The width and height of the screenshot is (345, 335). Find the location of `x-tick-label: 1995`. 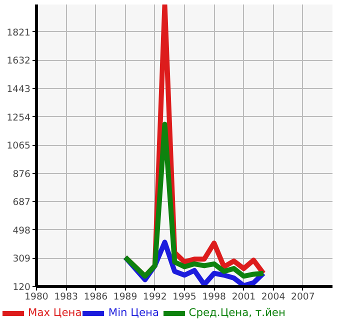

x-tick-label: 1995 is located at coordinates (184, 297).